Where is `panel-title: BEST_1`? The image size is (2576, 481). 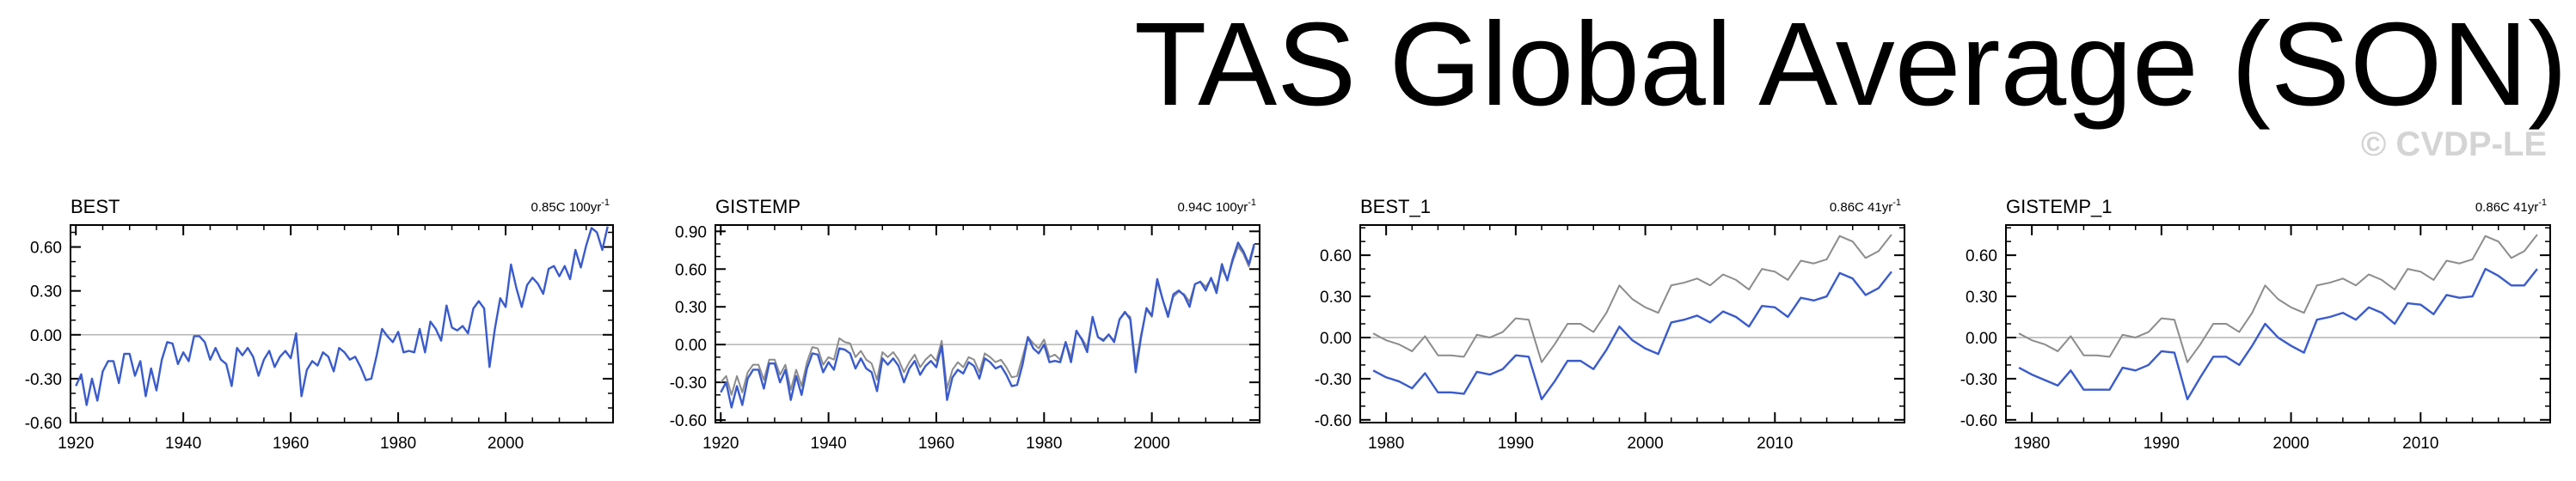 panel-title: BEST_1 is located at coordinates (1395, 206).